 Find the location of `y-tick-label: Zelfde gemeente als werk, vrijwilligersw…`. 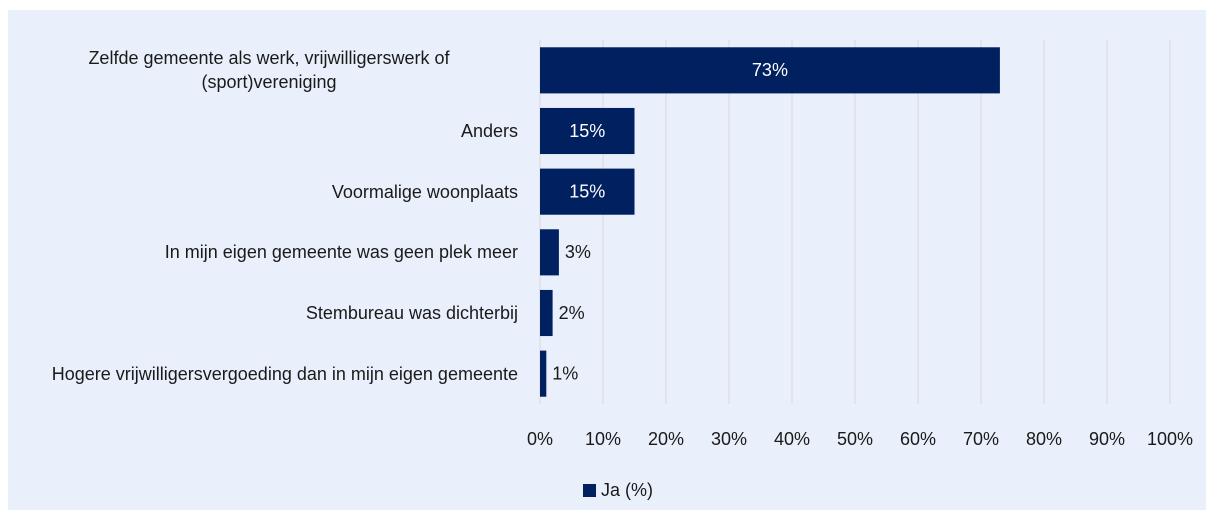

y-tick-label: Zelfde gemeente als werk, vrijwilligersw… is located at coordinates (269, 70).